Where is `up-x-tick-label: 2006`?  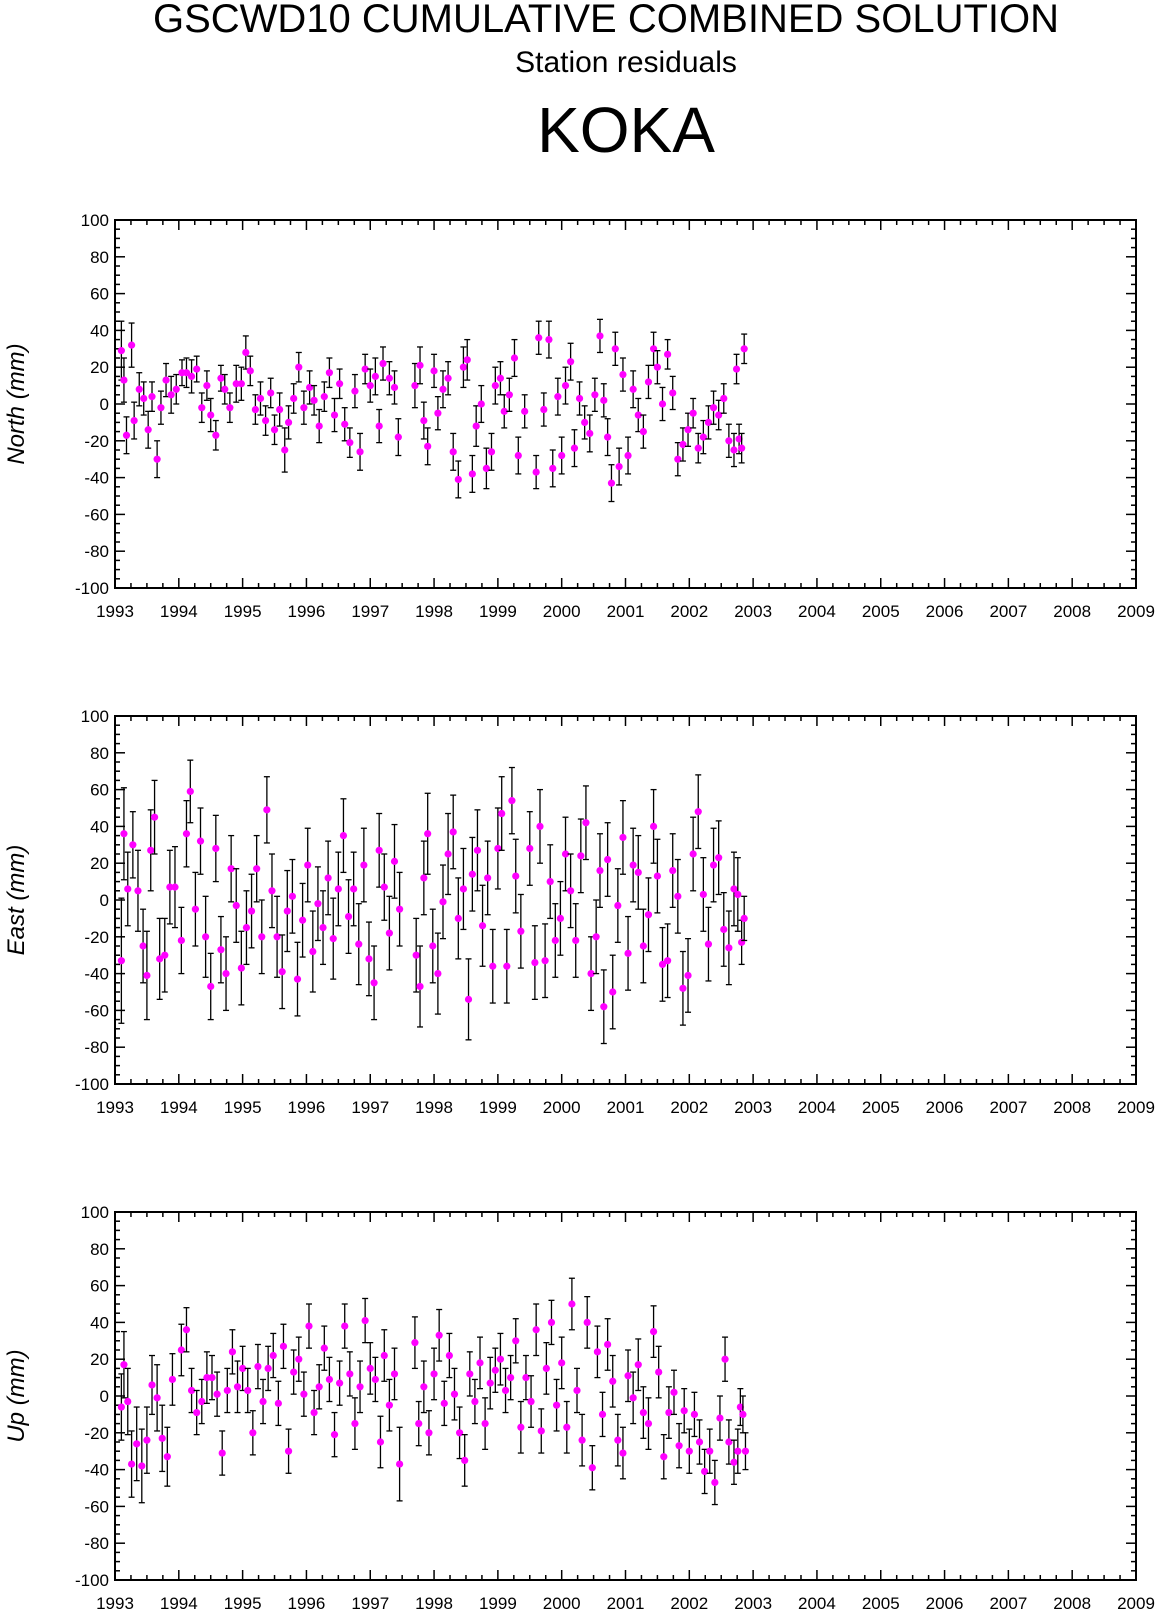
up-x-tick-label: 2006 is located at coordinates (945, 1603).